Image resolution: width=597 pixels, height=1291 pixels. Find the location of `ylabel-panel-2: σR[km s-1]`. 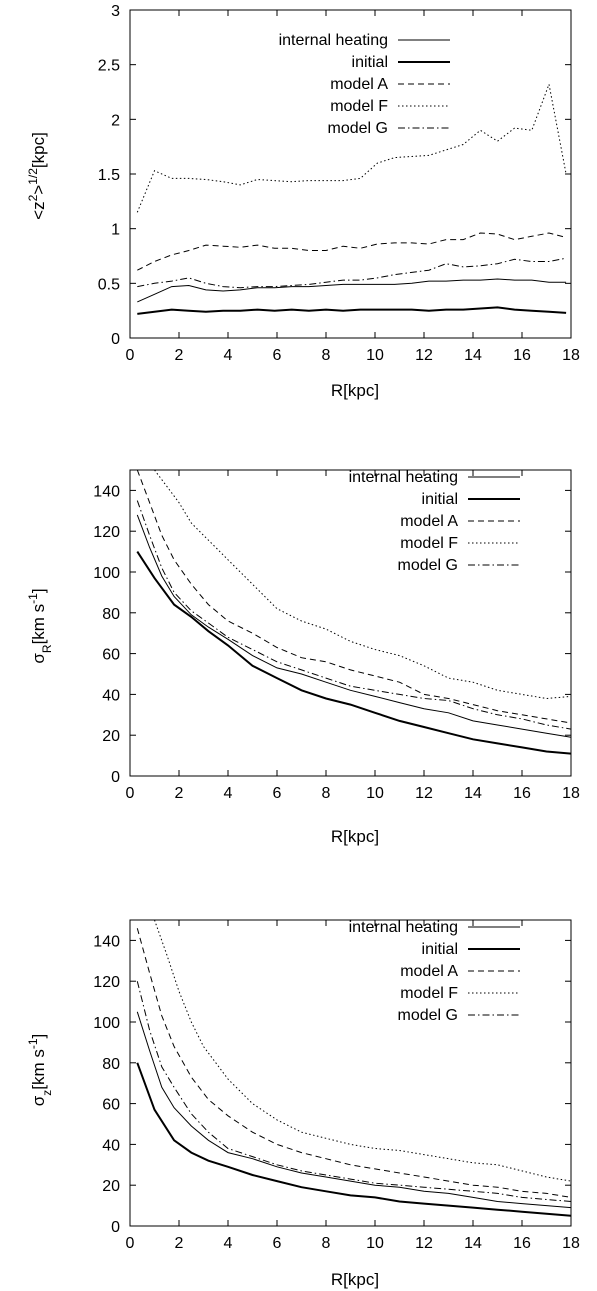

ylabel-panel-2: σR[km s-1] is located at coordinates (40, 625).